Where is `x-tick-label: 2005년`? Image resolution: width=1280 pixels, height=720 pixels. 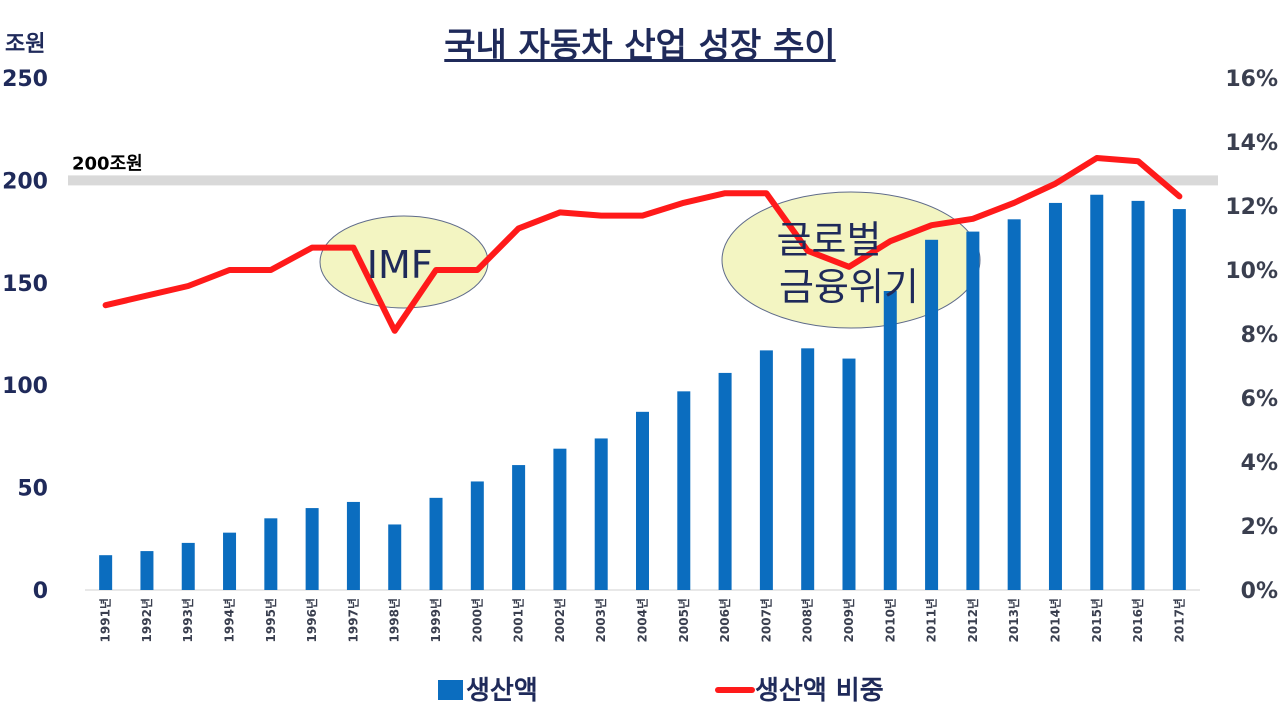
x-tick-label: 2005년 is located at coordinates (684, 620).